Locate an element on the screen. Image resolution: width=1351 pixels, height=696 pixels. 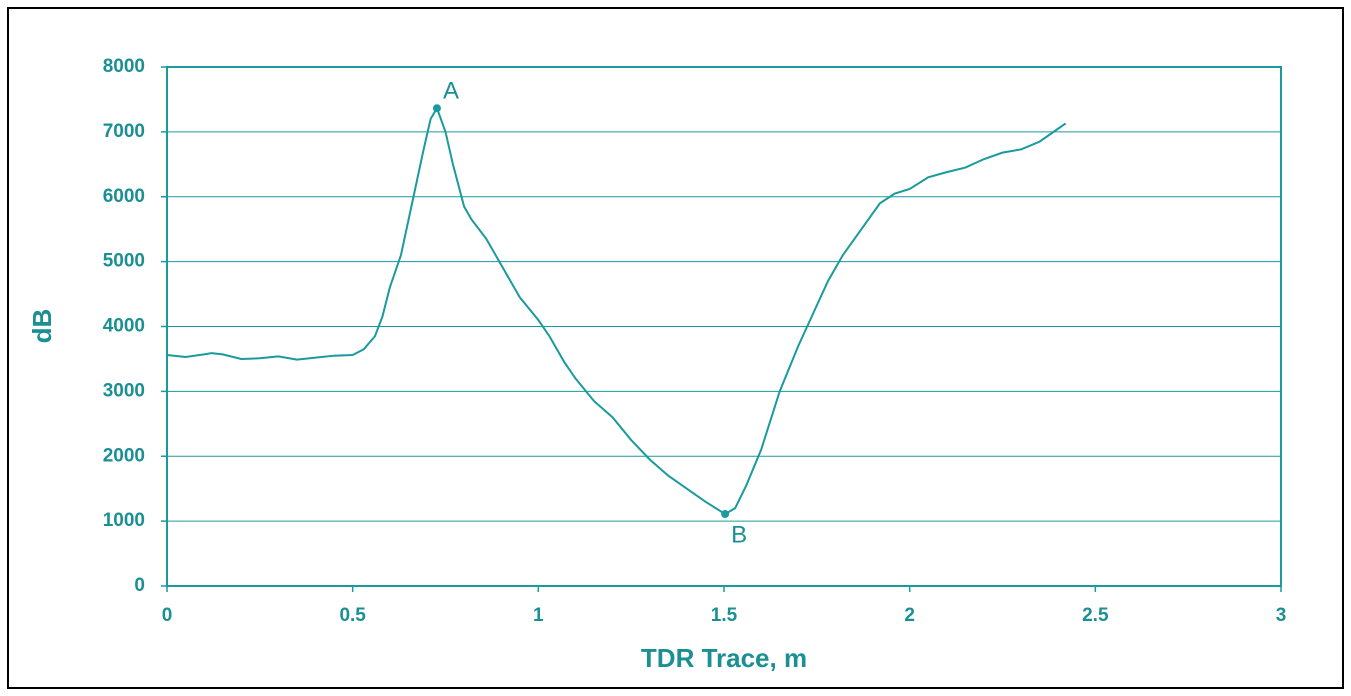
x-tick-label: 1.5 is located at coordinates (724, 615).